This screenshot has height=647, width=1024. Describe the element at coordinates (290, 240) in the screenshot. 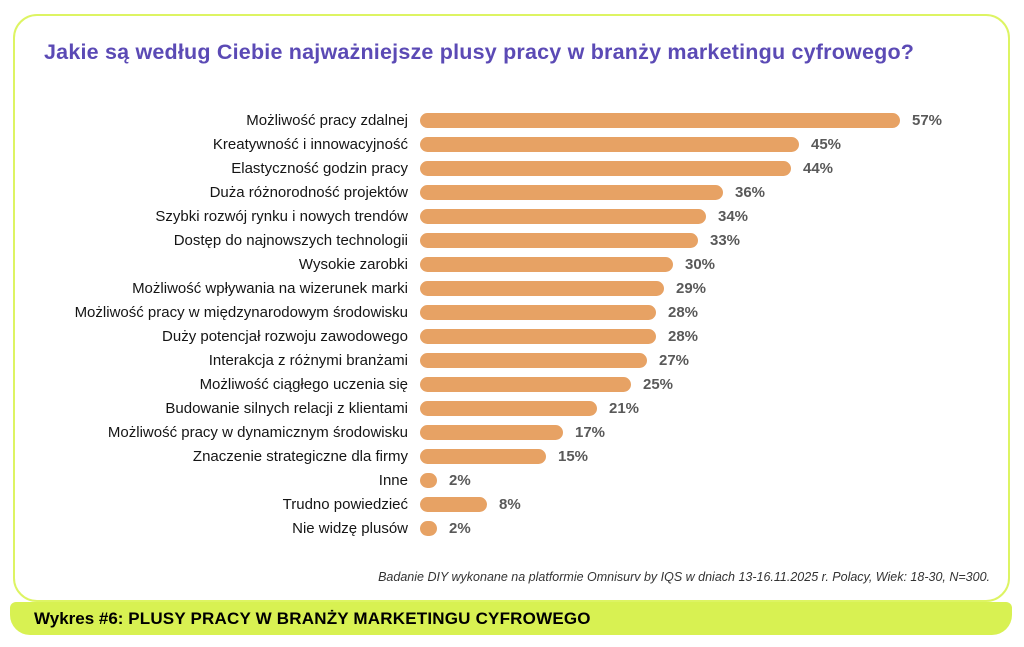

I see `category-label: Dostęp do najnowszych technologii` at that location.